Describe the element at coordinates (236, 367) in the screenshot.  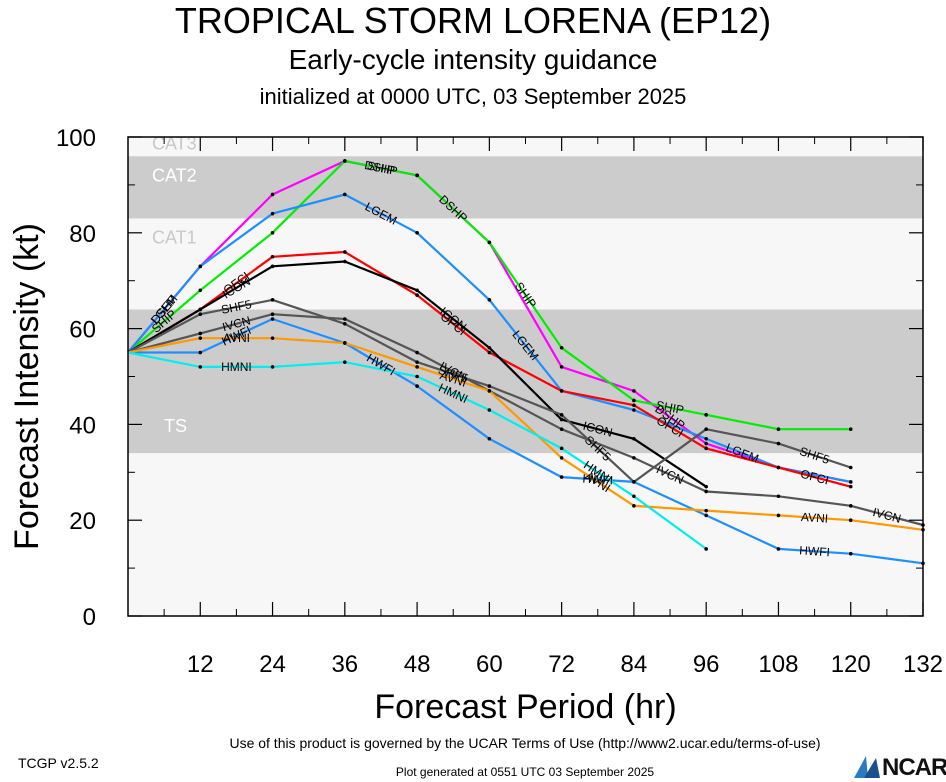
I see `series-label-text: HMNI` at that location.